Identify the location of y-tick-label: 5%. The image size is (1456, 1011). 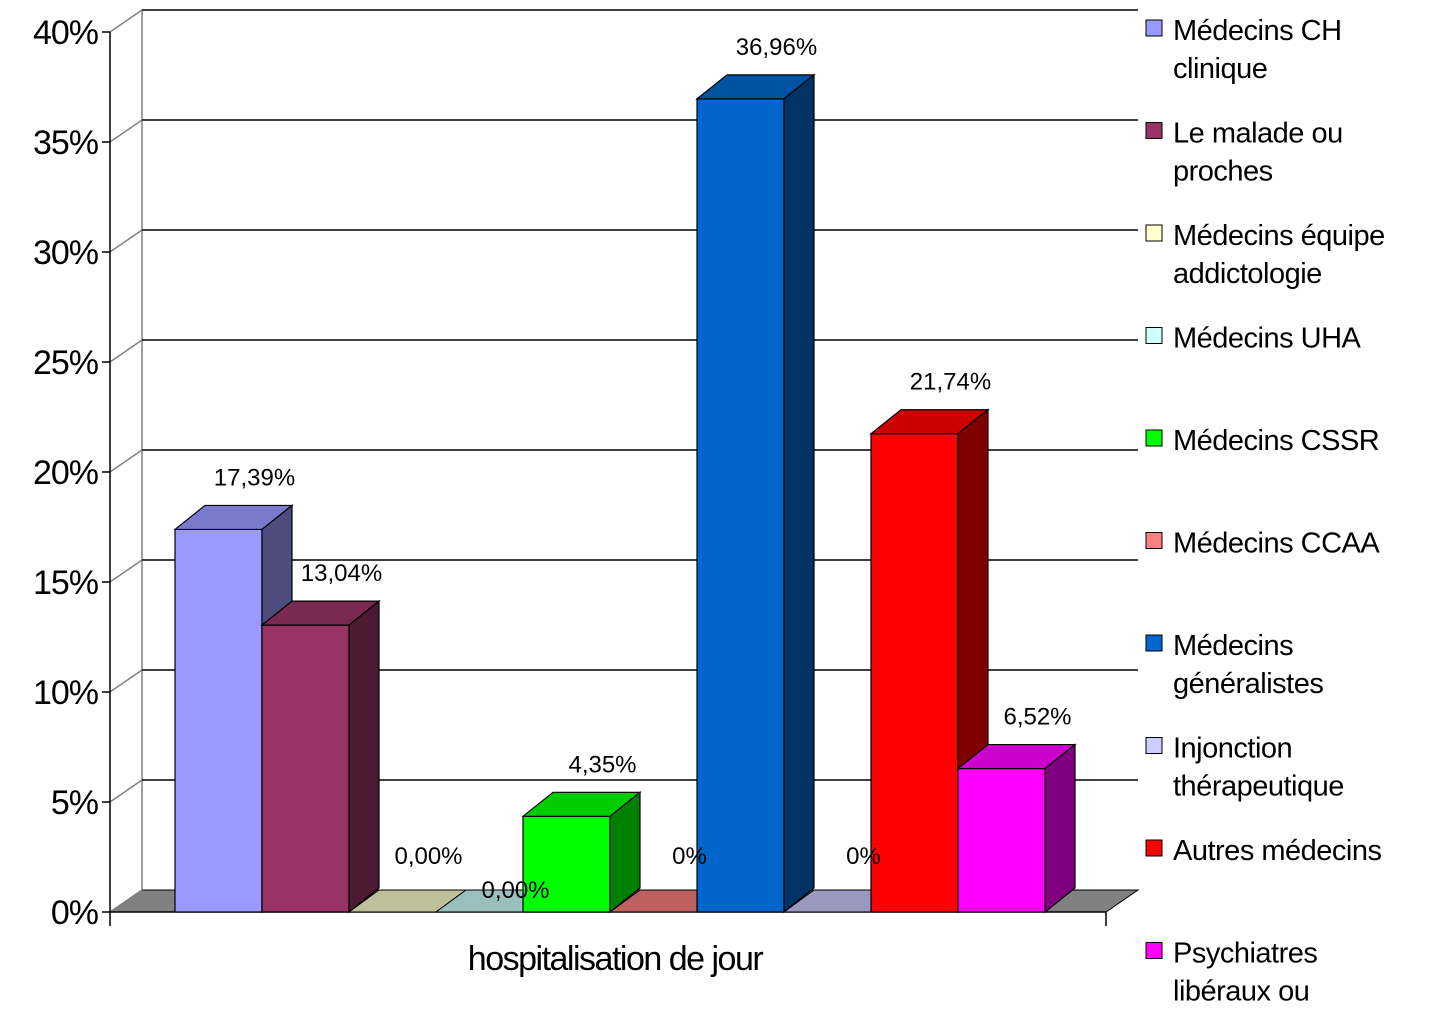
(75, 803).